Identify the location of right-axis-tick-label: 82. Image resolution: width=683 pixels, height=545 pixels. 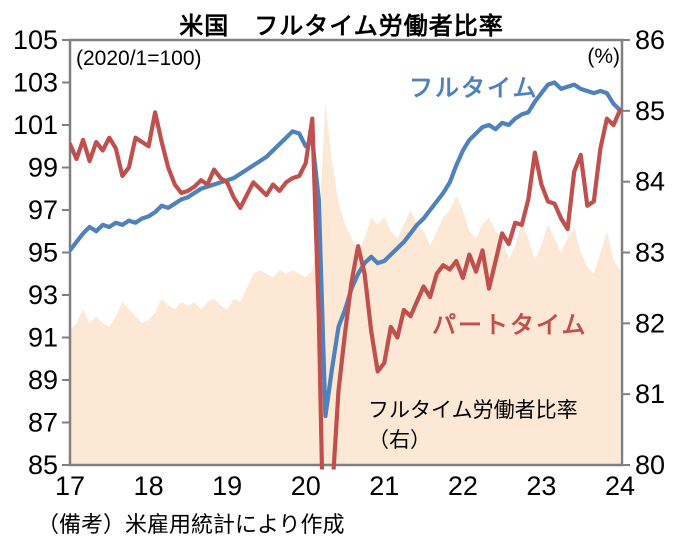
(650, 323).